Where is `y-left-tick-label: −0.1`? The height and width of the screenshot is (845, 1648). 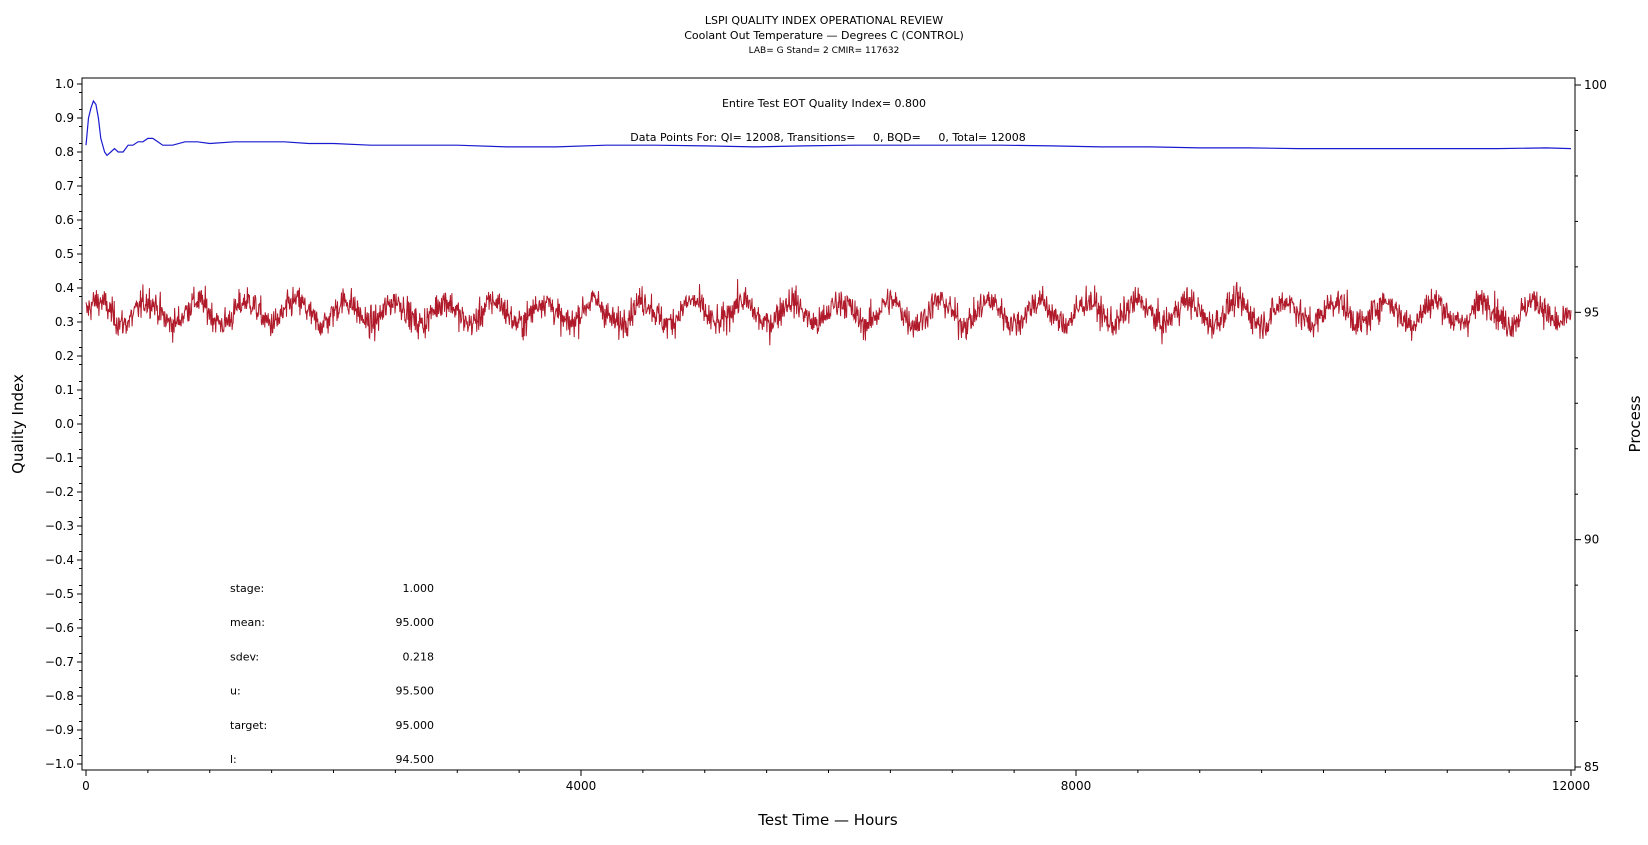
y-left-tick-label: −0.1 is located at coordinates (59, 458).